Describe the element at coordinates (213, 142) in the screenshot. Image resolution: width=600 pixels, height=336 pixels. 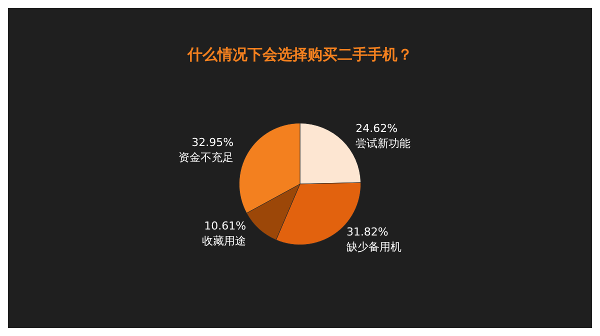
I see `data-label: 32.95%` at that location.